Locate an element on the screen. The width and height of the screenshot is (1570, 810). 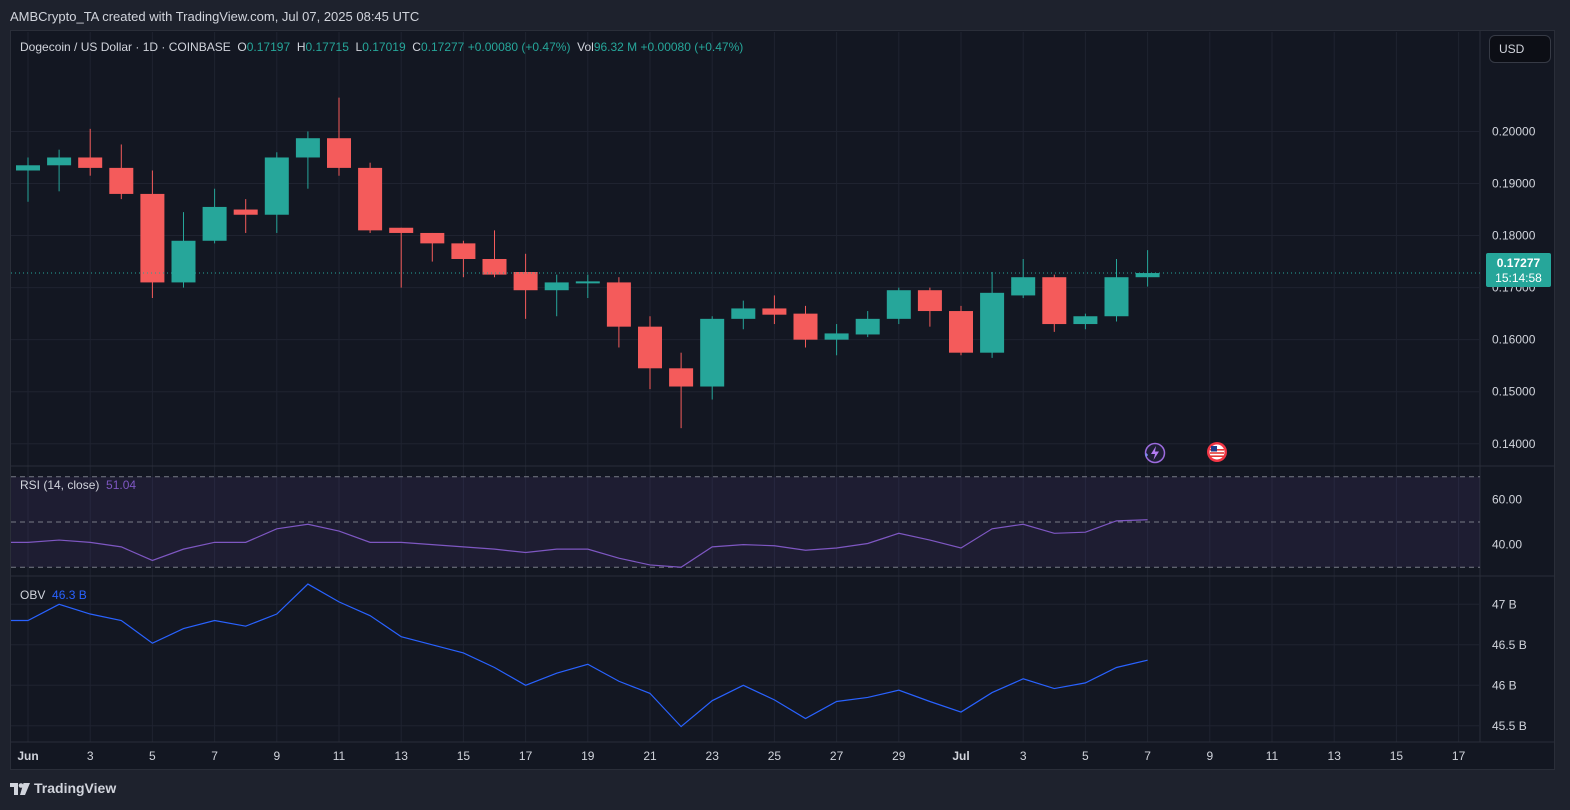
events-lightning-icon is located at coordinates (1155, 453).